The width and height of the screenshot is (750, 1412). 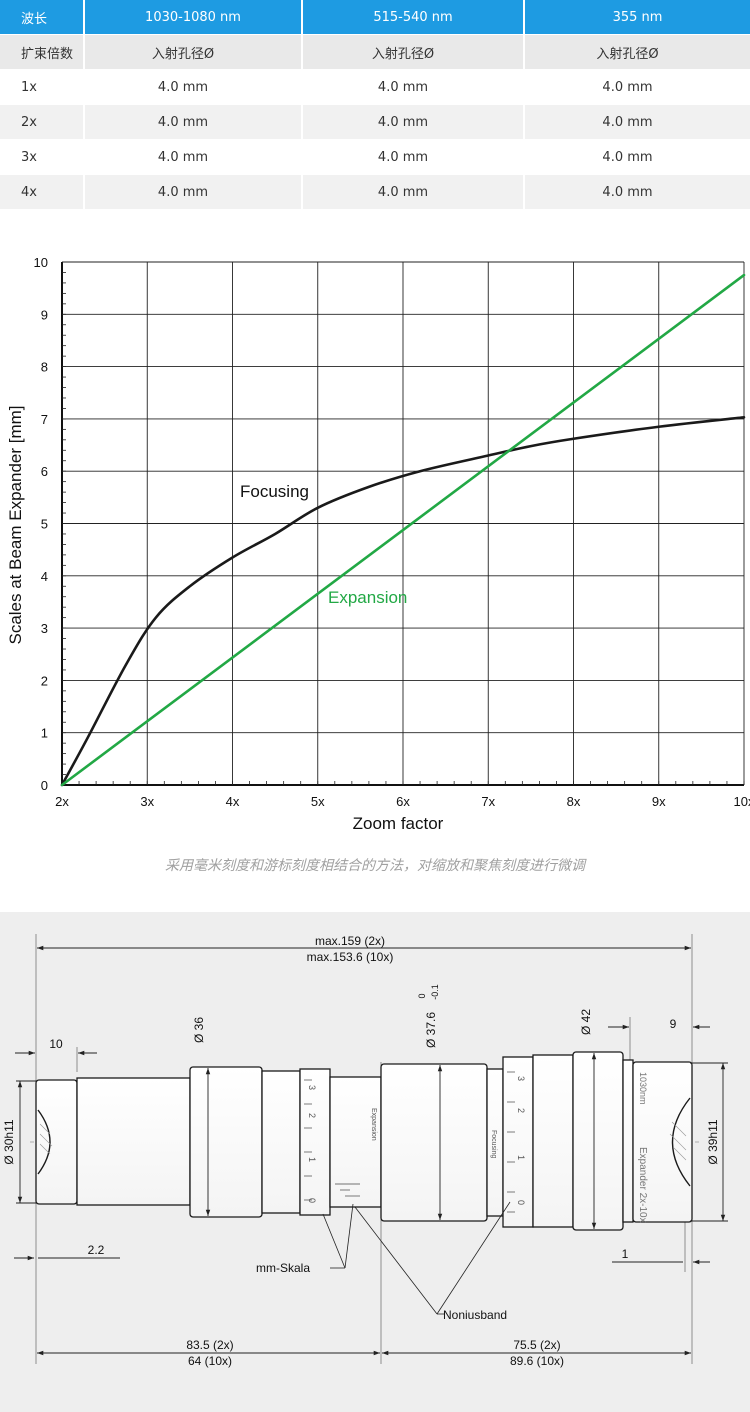 I want to click on header-cell-1030: 1030-1080 nm, so click(x=194, y=17).